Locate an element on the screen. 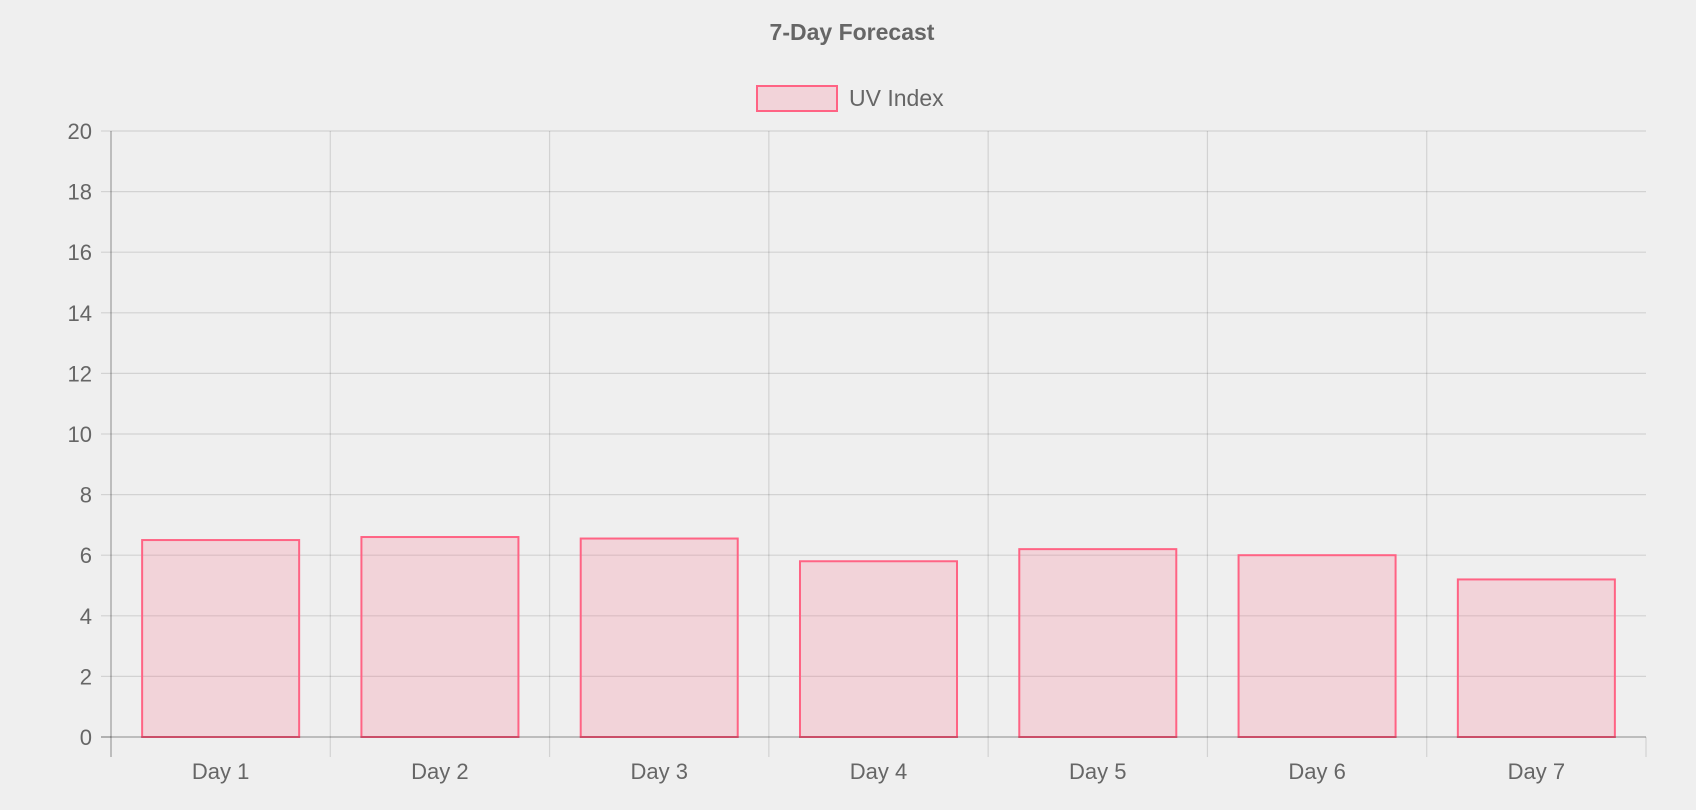  chart-title: 7-Day Forecast is located at coordinates (852, 32).